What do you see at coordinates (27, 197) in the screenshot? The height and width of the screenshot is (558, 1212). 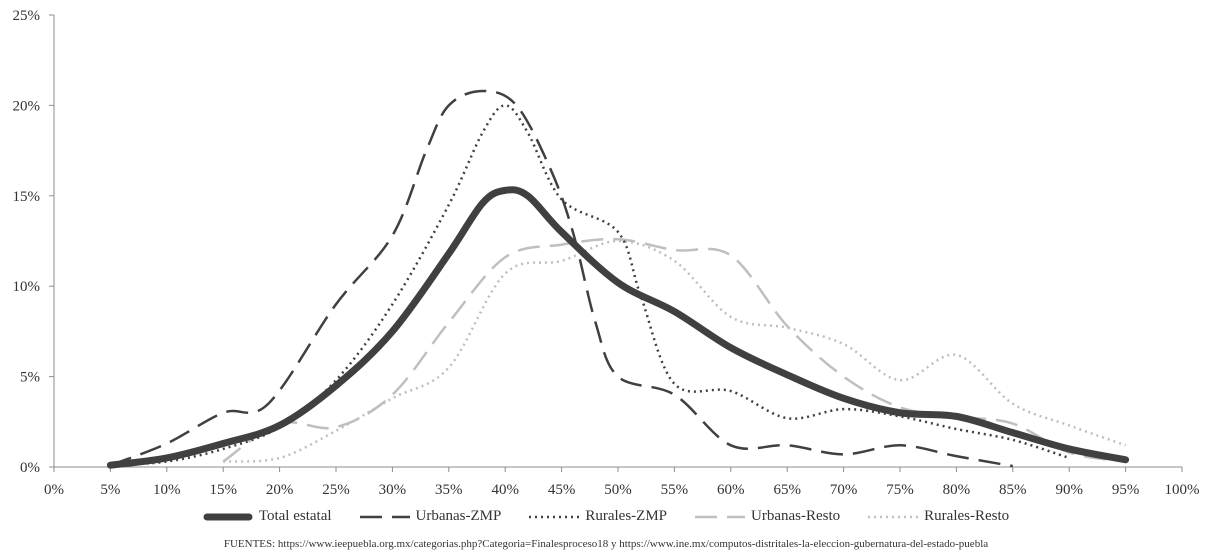 I see `y-tick-label: 15%` at bounding box center [27, 197].